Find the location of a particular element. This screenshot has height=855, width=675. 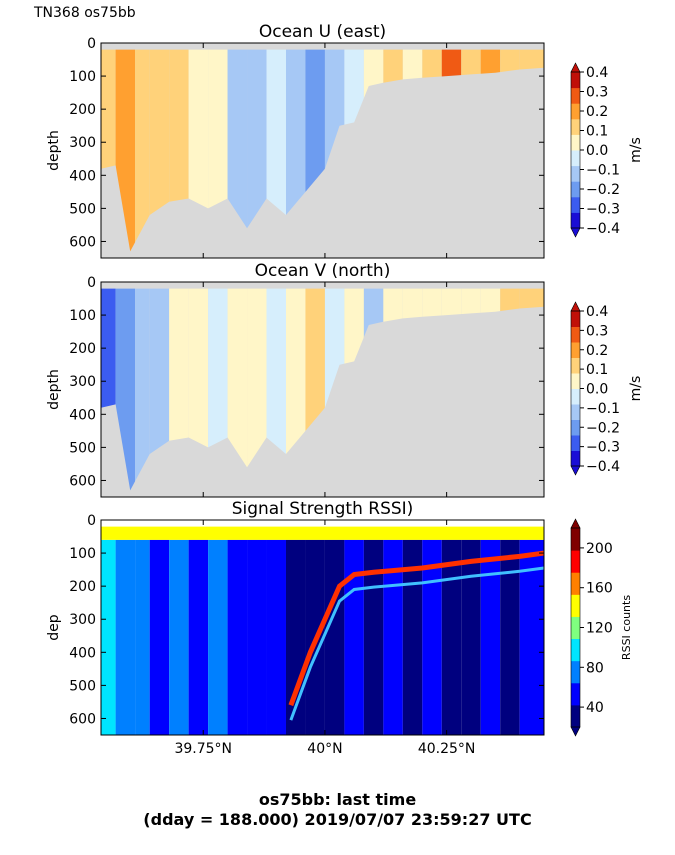

colorbar-tick-label: 0.0 is located at coordinates (597, 390).